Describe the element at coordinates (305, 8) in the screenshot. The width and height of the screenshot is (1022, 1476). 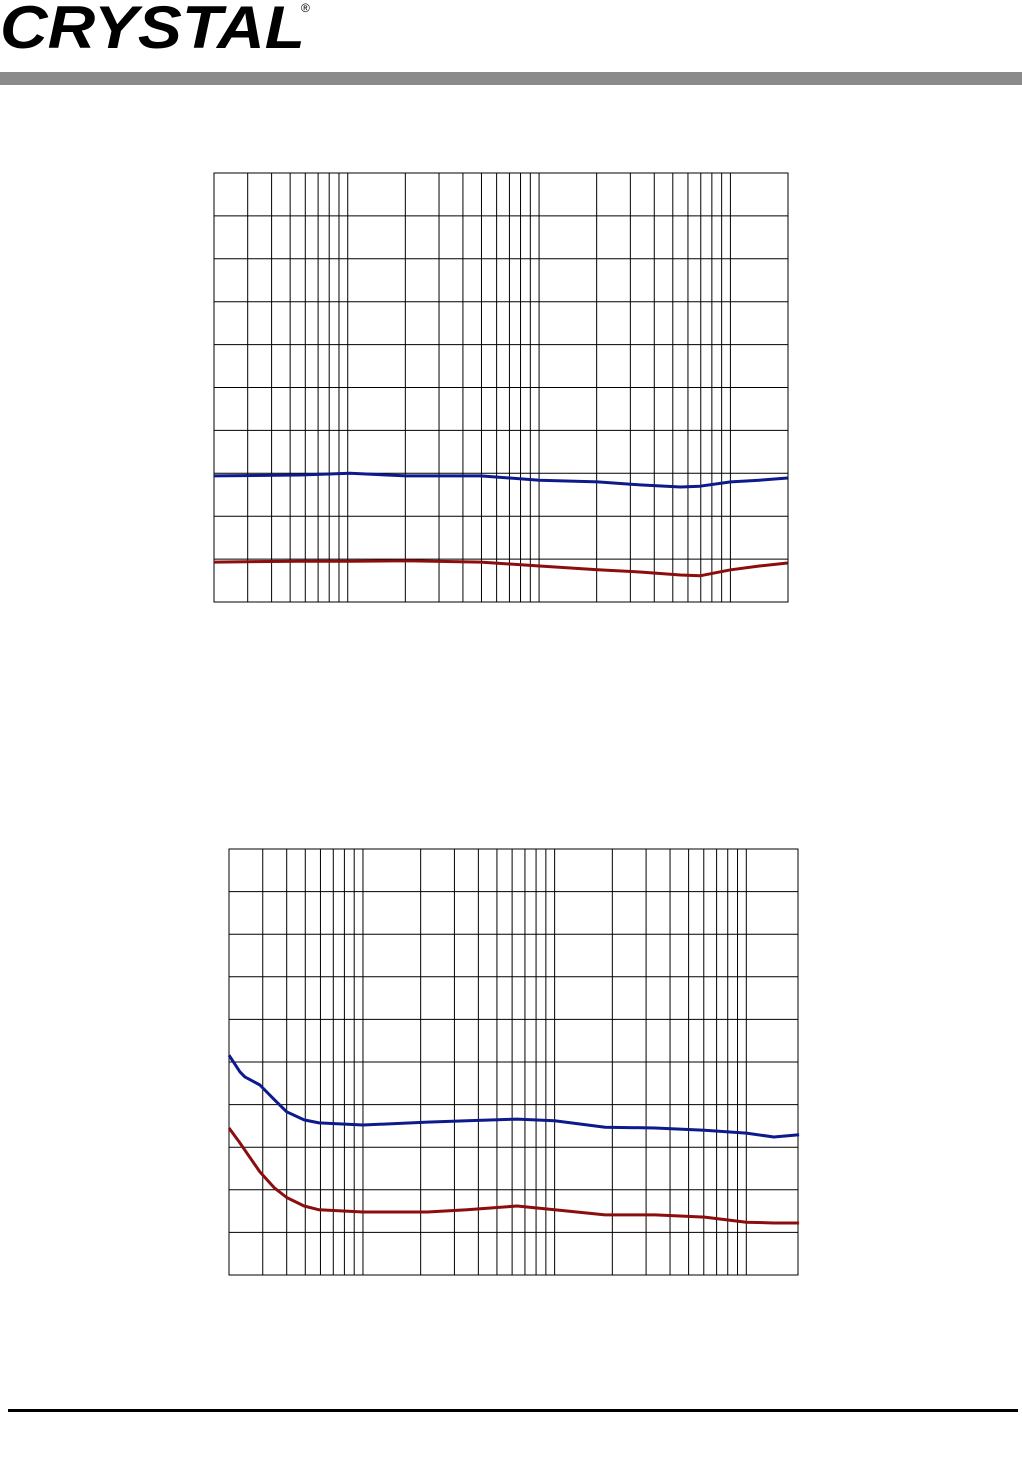
I see `registered-mark: ®` at that location.